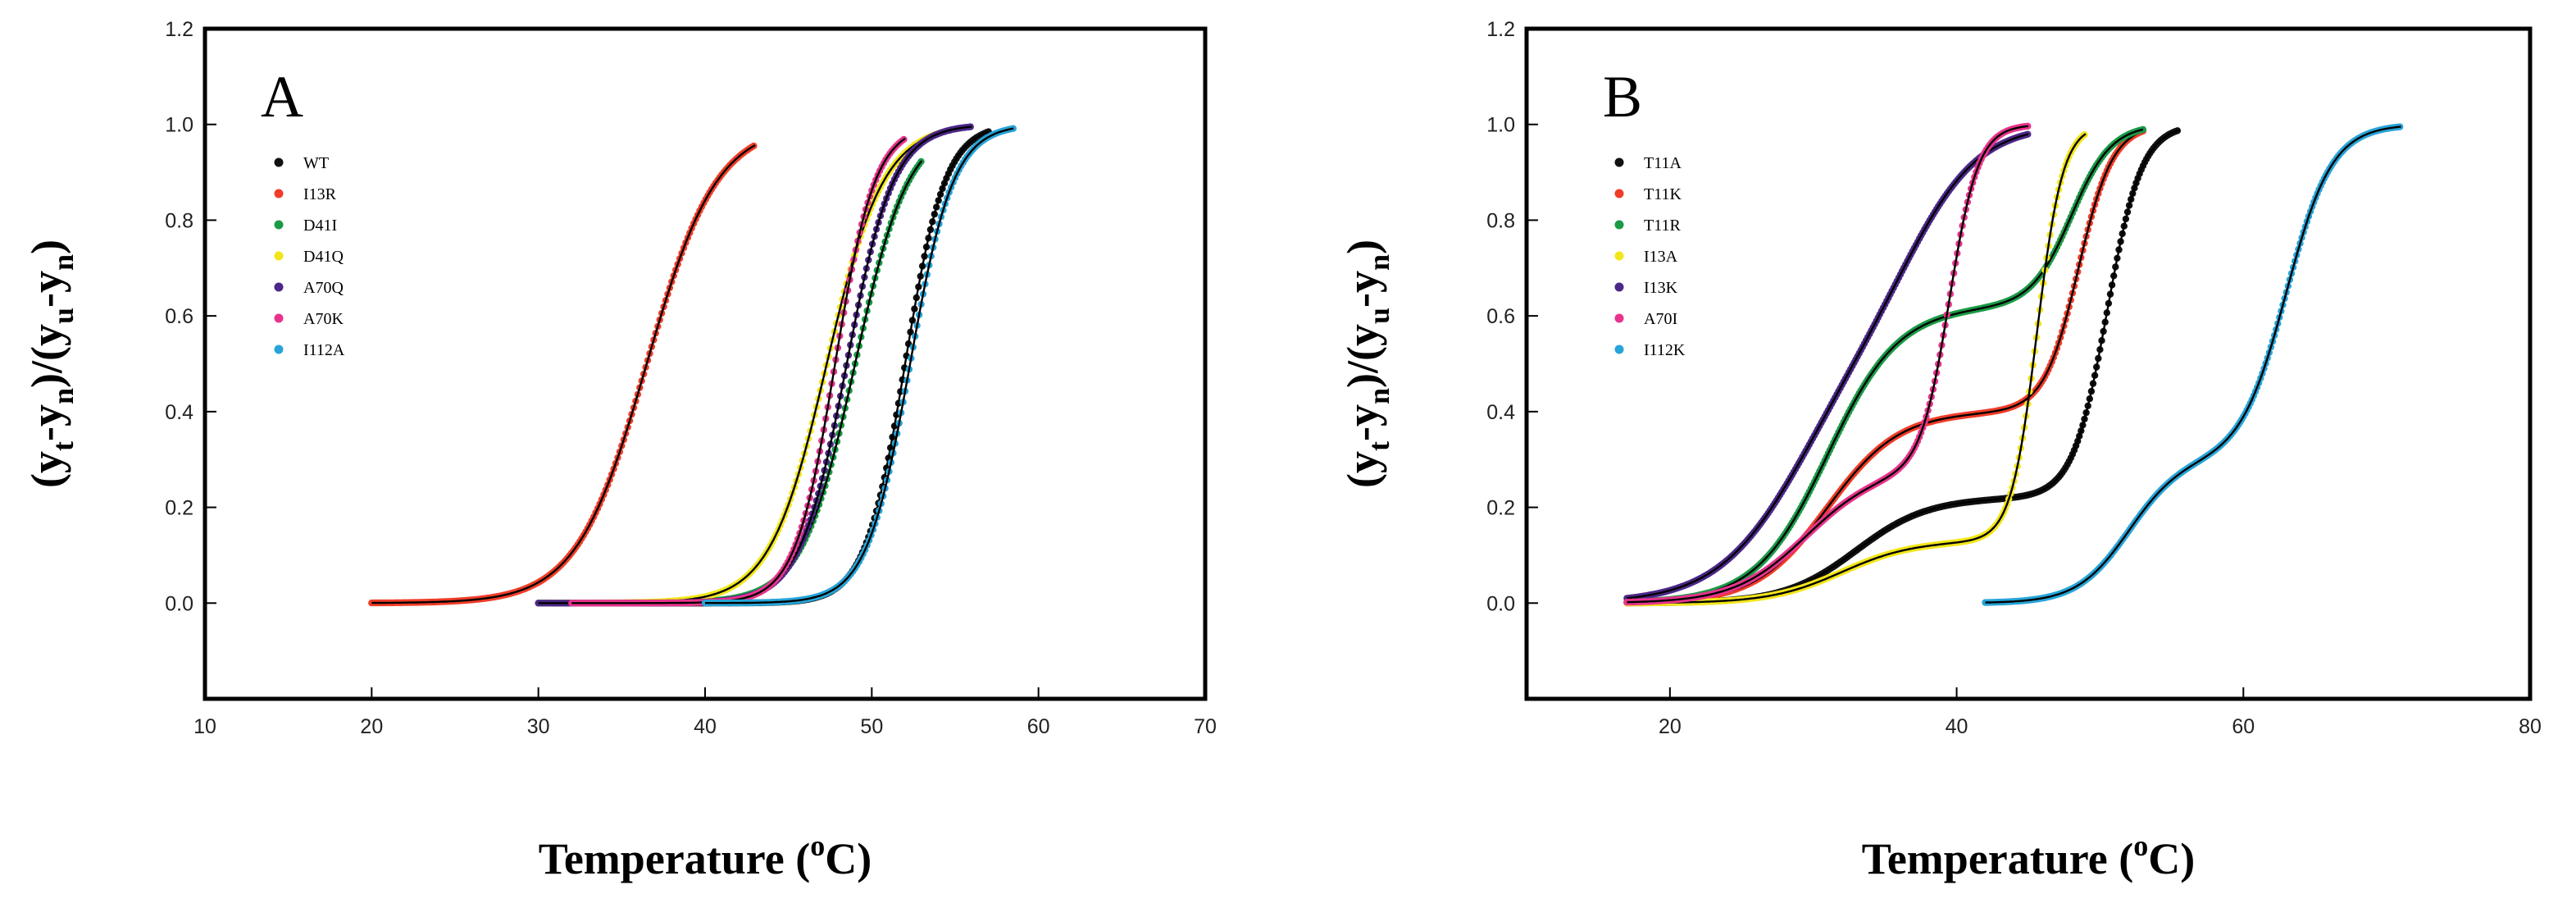 This screenshot has width=2576, height=917. I want to click on panel-a-series-d41i, so click(763, 382).